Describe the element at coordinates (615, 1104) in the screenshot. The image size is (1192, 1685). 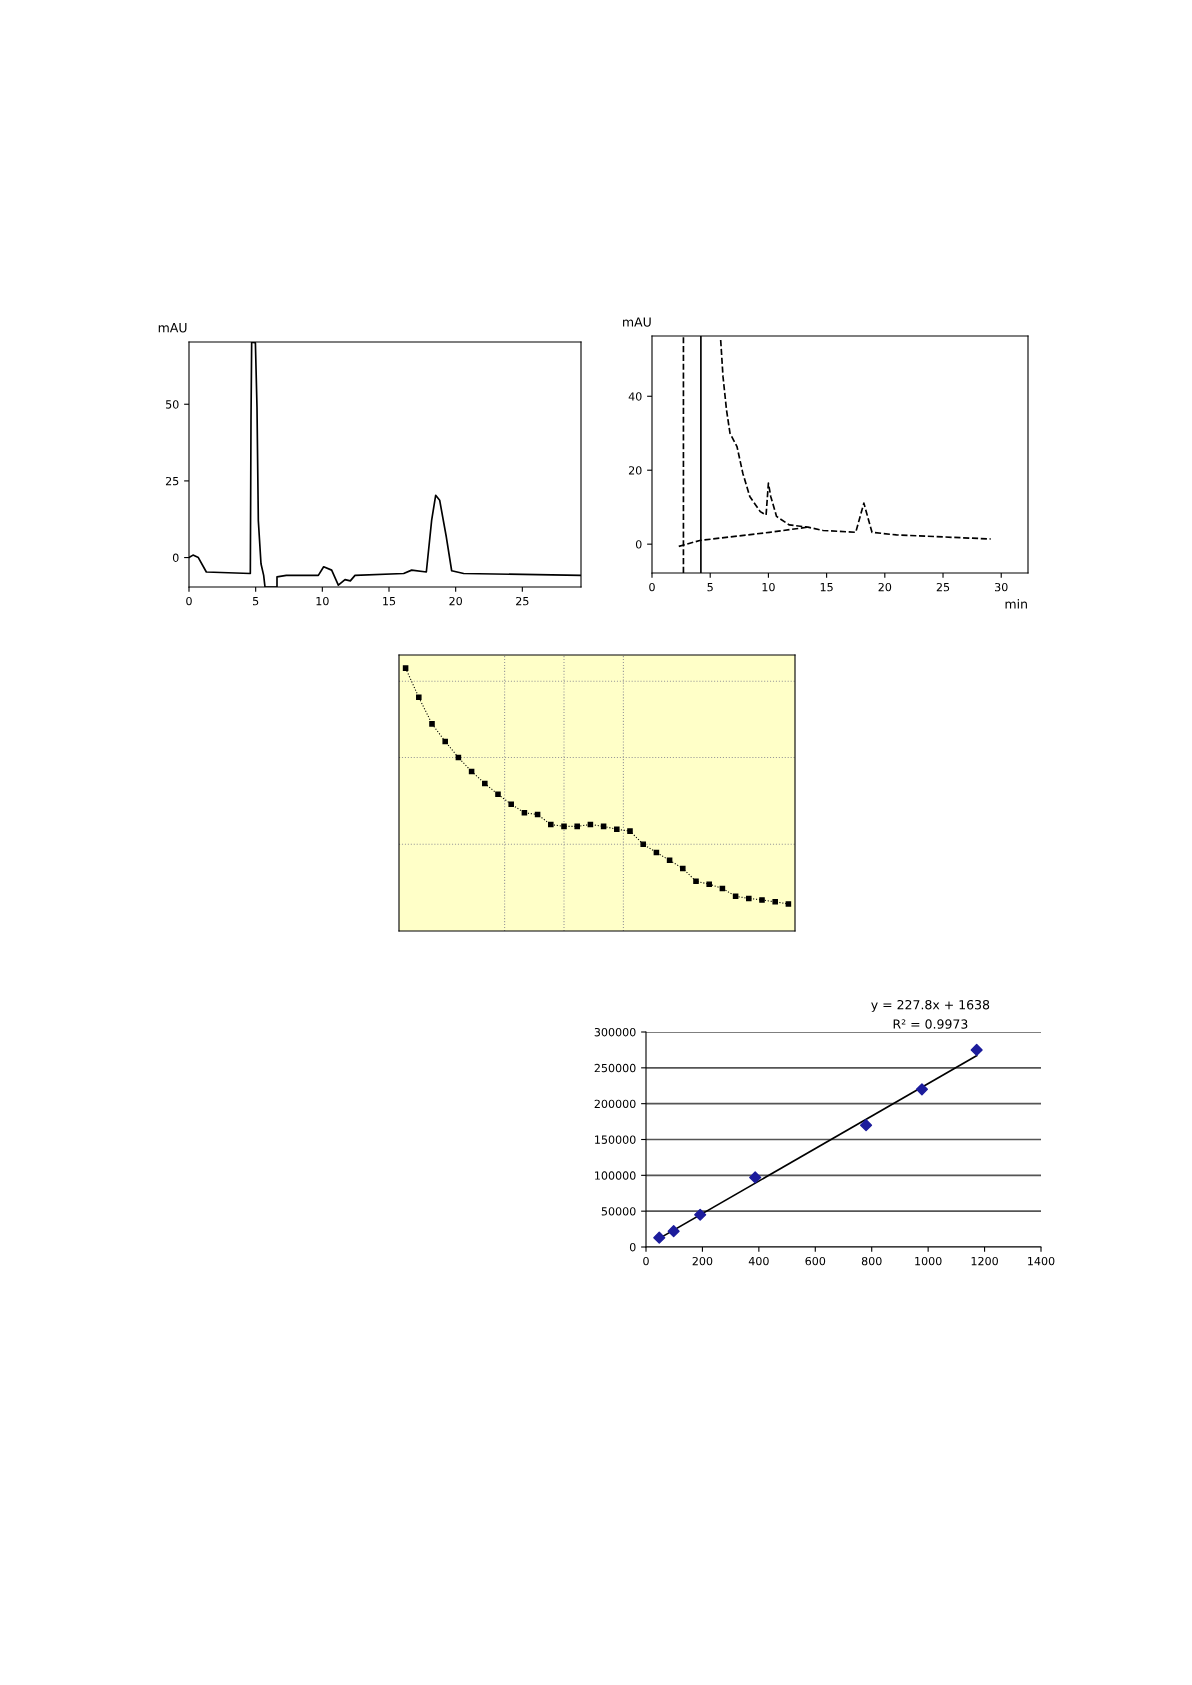
I see `y-tick-label: 200000` at that location.